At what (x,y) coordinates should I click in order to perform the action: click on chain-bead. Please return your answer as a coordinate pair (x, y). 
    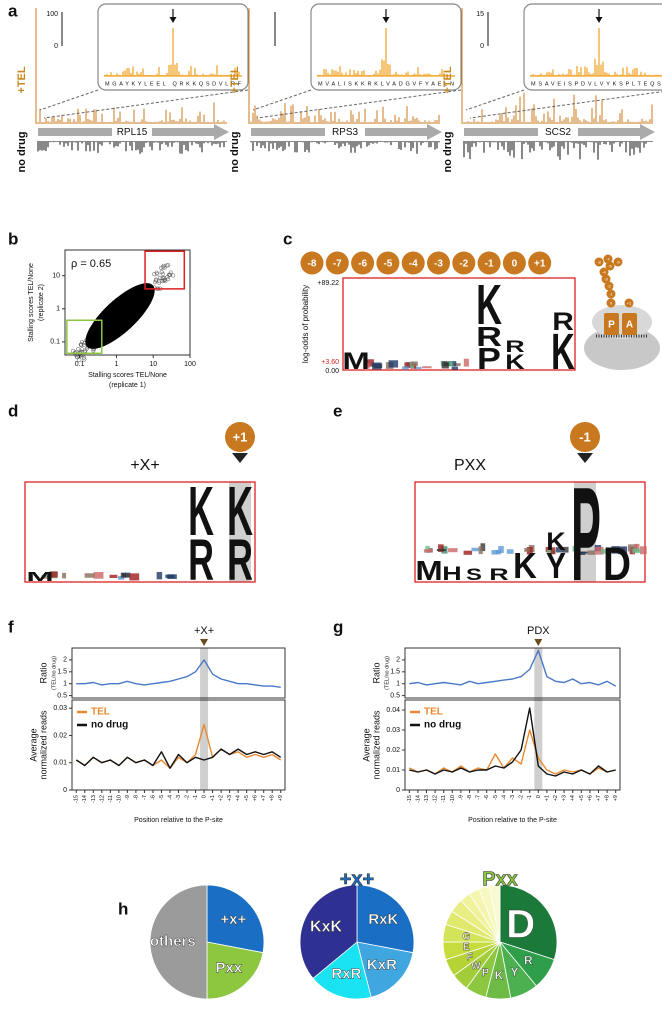
    Looking at the image, I should click on (599, 262).